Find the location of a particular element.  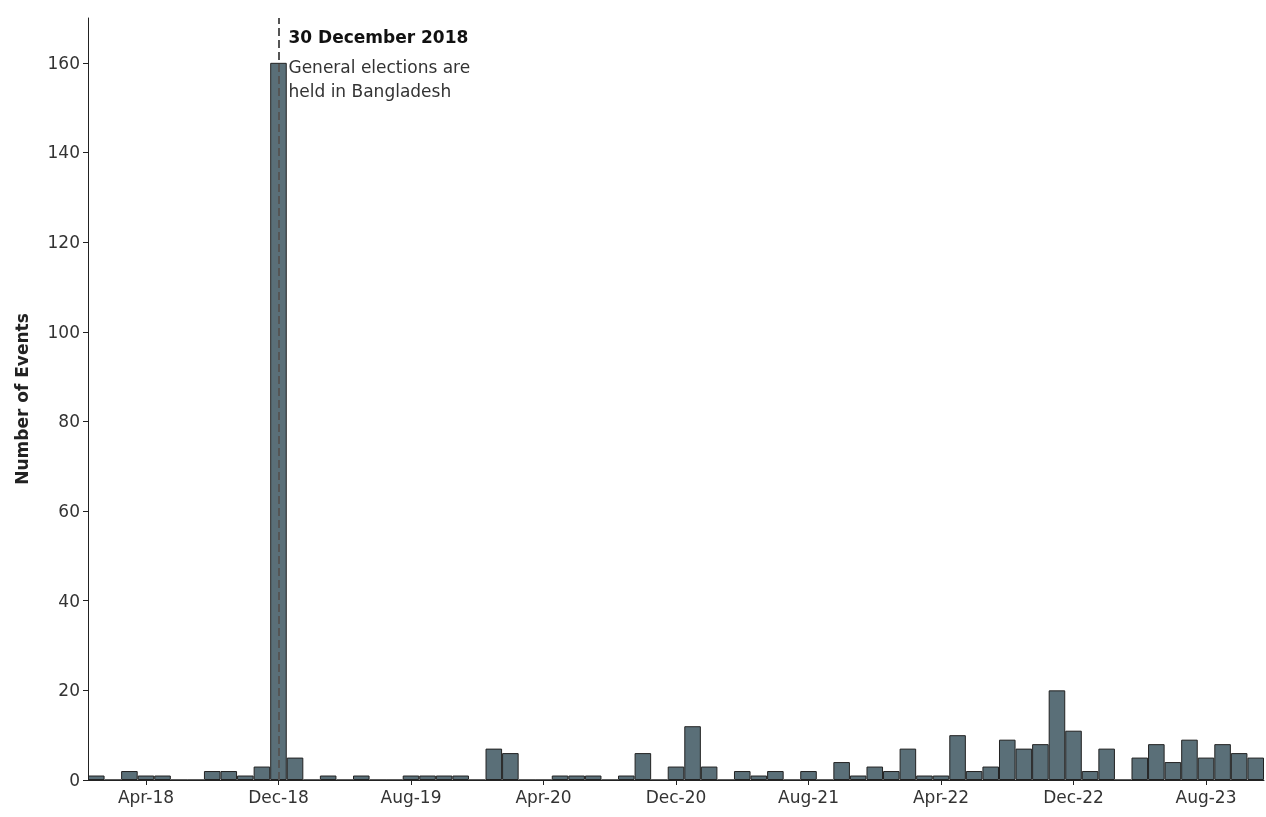

y-tick-label: 160 is located at coordinates (63, 62).